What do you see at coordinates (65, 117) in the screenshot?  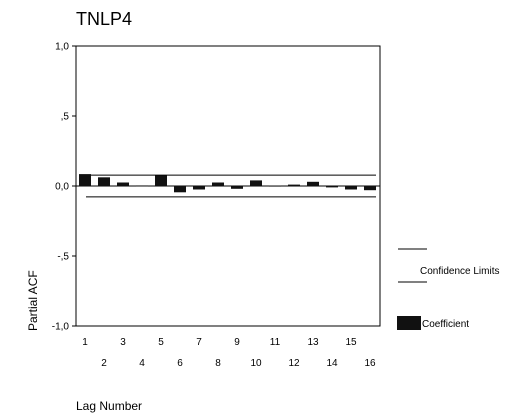 I see `y-tick-label: ,5` at bounding box center [65, 117].